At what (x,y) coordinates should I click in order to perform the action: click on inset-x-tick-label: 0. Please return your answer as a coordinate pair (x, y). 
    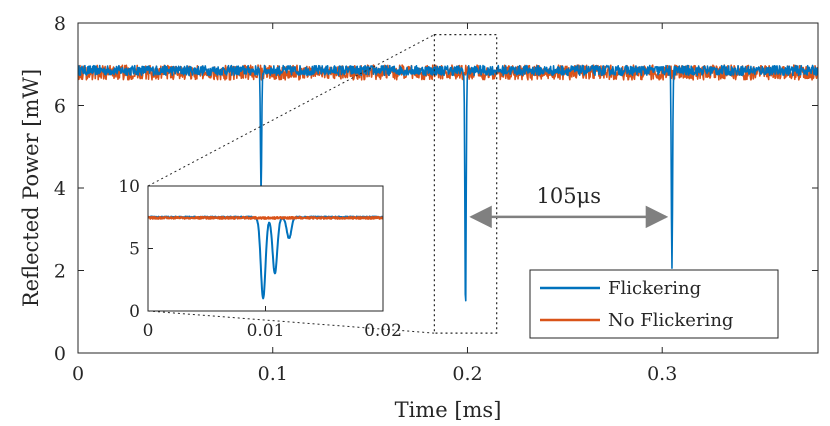
    Looking at the image, I should click on (148, 331).